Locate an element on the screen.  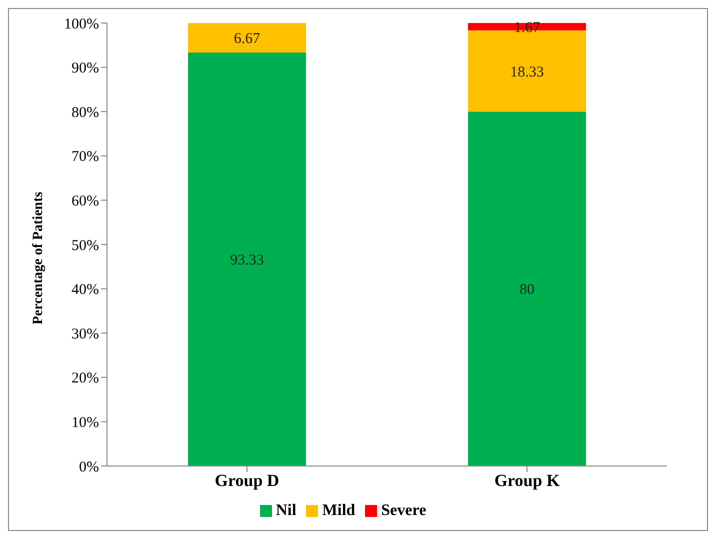
x-tick-label: Group K is located at coordinates (527, 480).